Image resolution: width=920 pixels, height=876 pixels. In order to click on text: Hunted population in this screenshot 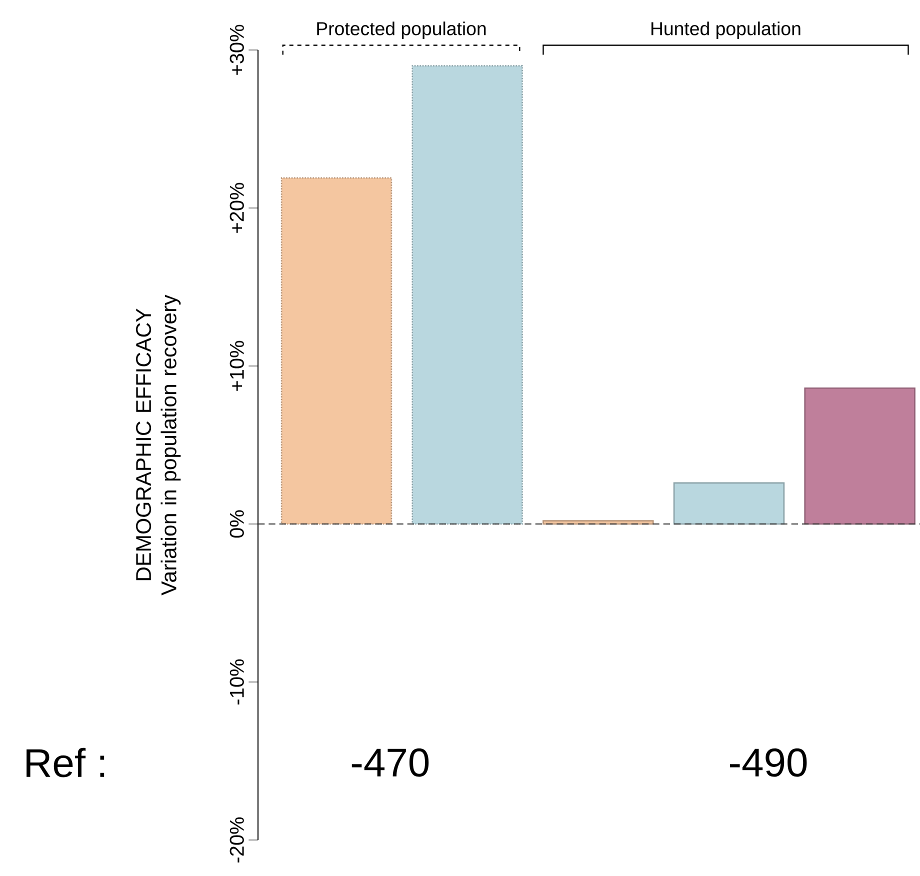, I will do `click(725, 30)`.